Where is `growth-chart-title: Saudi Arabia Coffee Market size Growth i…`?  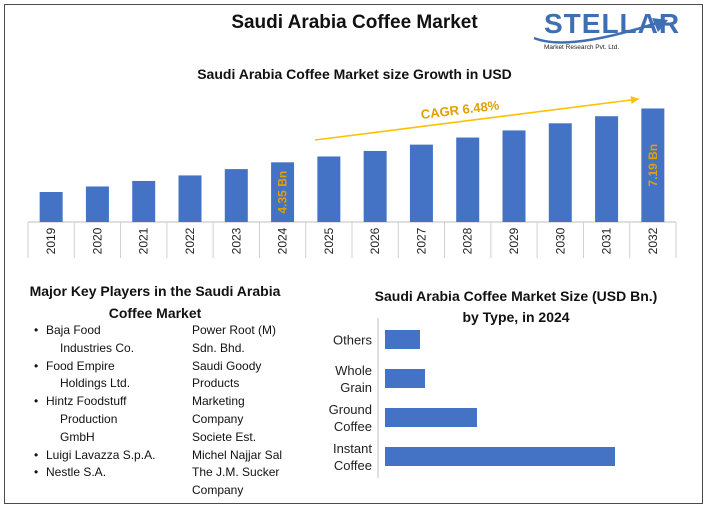
growth-chart-title: Saudi Arabia Coffee Market size Growth i… is located at coordinates (354, 74).